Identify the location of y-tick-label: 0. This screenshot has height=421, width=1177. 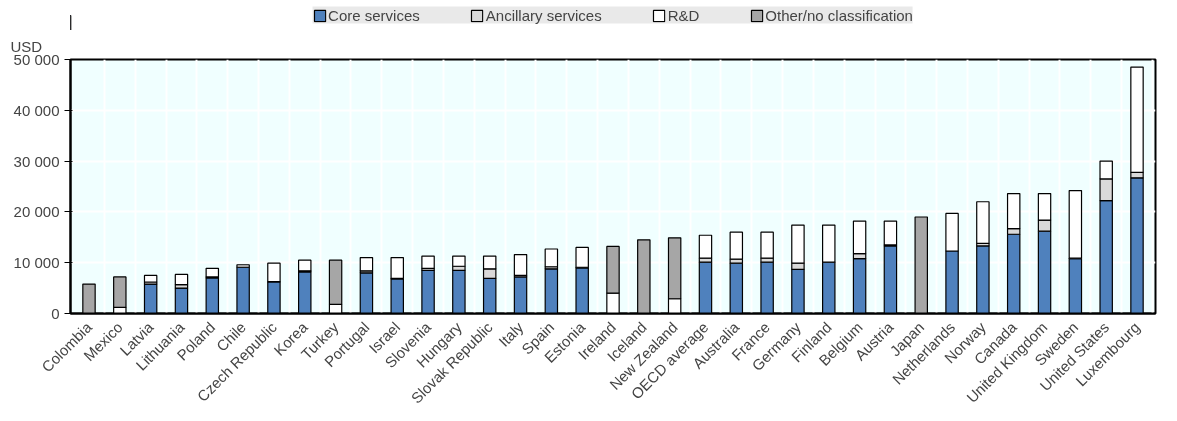
(55, 313).